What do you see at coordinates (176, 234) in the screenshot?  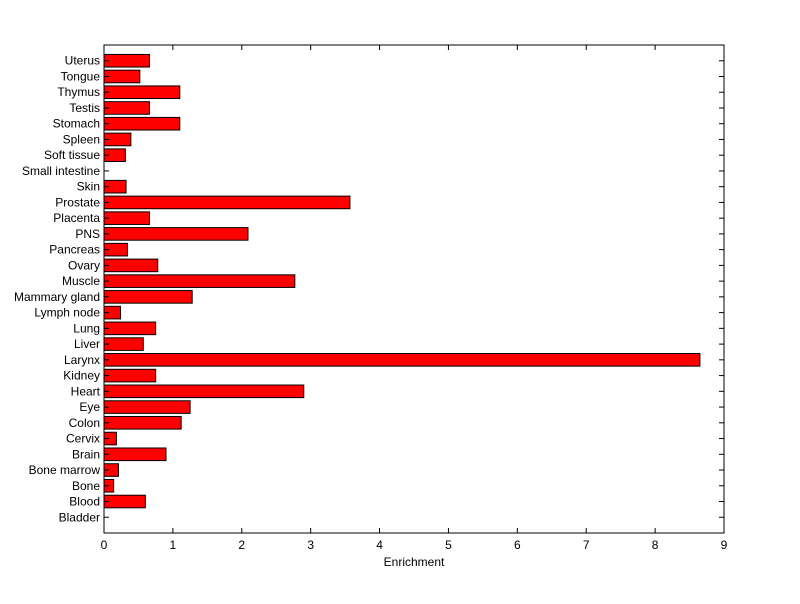 I see `bar-pns` at bounding box center [176, 234].